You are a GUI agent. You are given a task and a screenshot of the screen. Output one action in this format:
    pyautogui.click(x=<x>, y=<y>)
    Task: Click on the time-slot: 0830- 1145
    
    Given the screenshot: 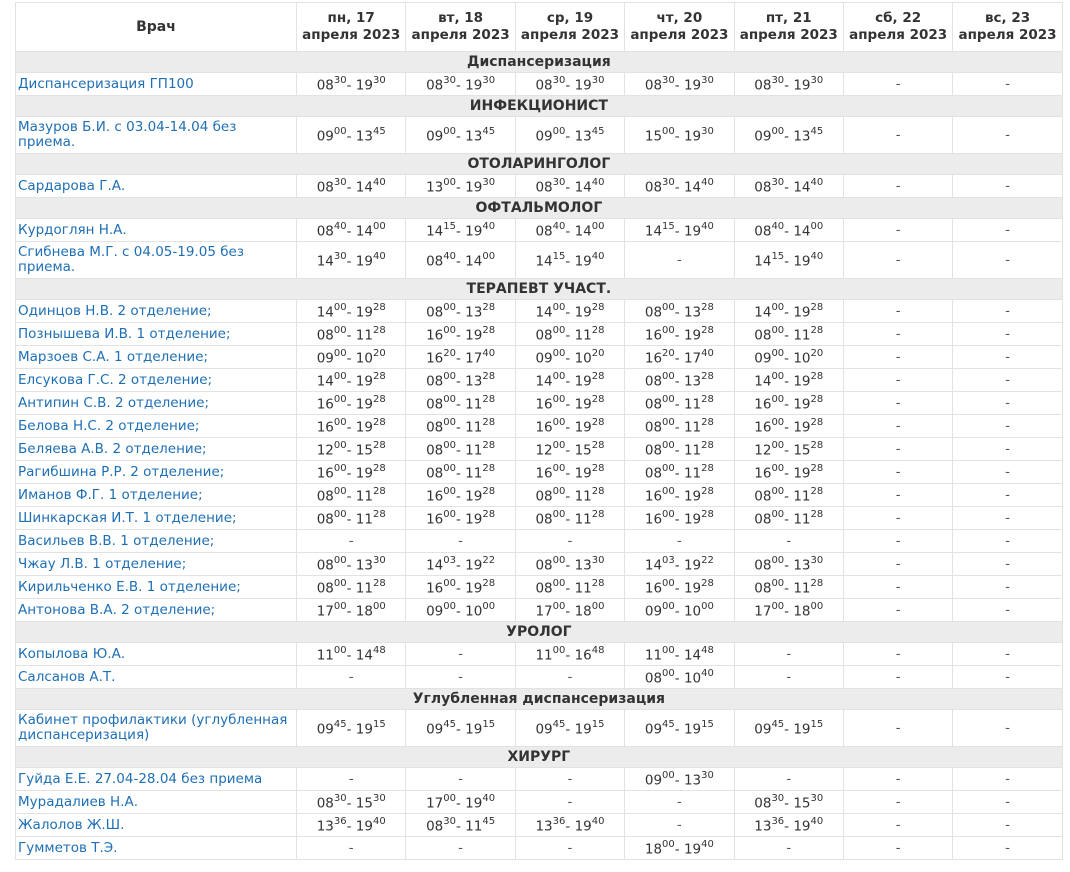 What is the action you would take?
    pyautogui.click(x=460, y=825)
    